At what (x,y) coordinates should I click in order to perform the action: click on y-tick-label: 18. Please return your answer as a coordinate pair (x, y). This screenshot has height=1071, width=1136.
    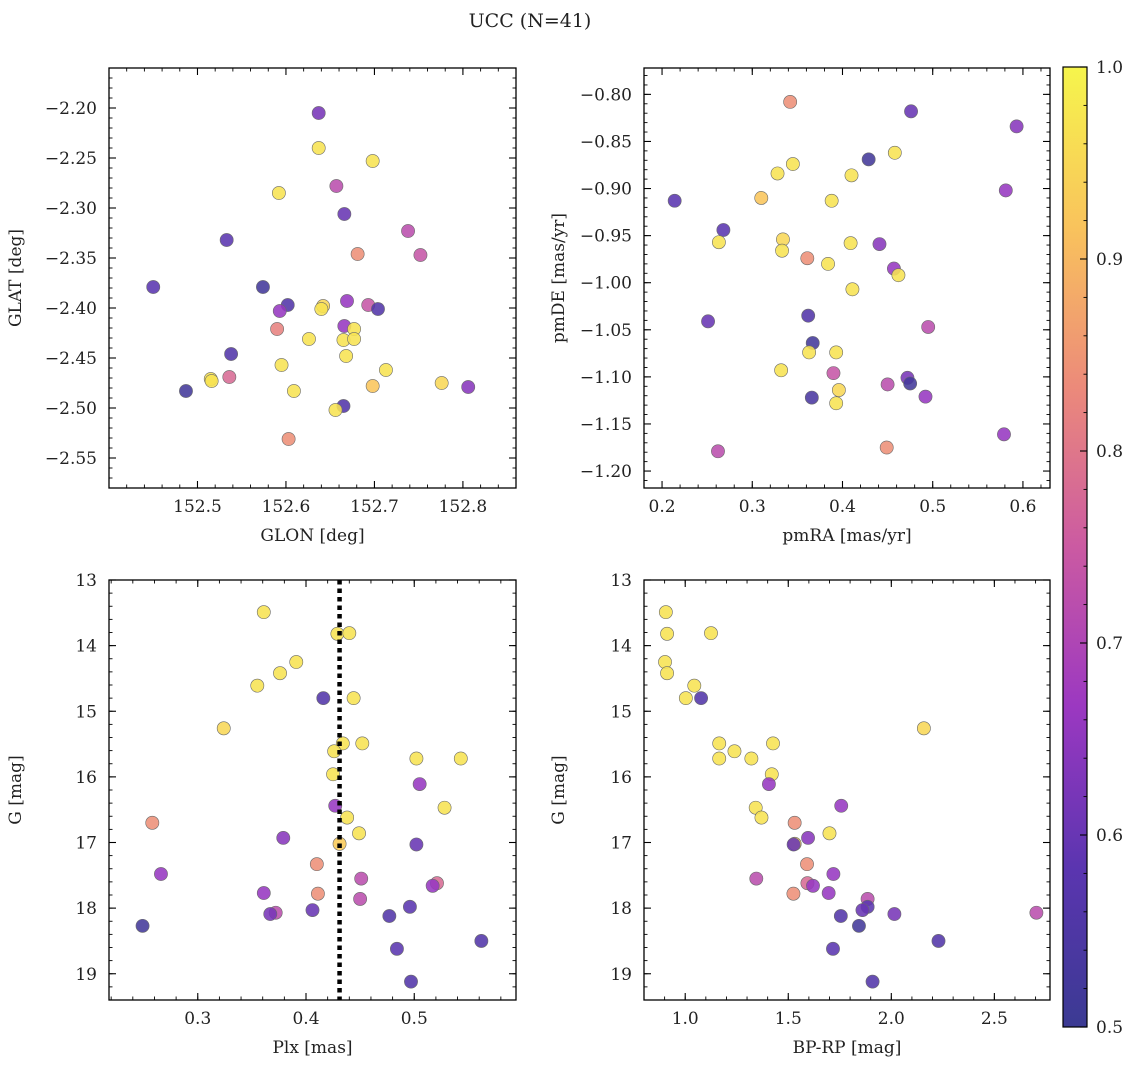
    Looking at the image, I should click on (86, 909).